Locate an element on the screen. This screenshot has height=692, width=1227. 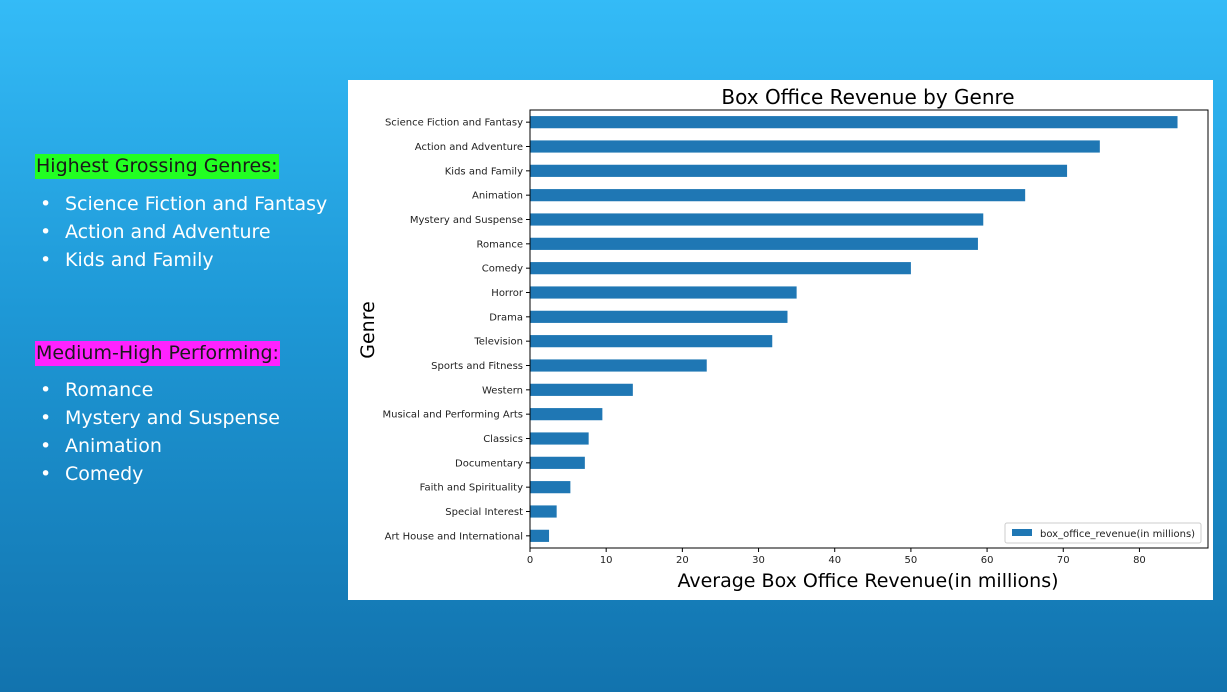
x-tick-label: 0 is located at coordinates (530, 560).